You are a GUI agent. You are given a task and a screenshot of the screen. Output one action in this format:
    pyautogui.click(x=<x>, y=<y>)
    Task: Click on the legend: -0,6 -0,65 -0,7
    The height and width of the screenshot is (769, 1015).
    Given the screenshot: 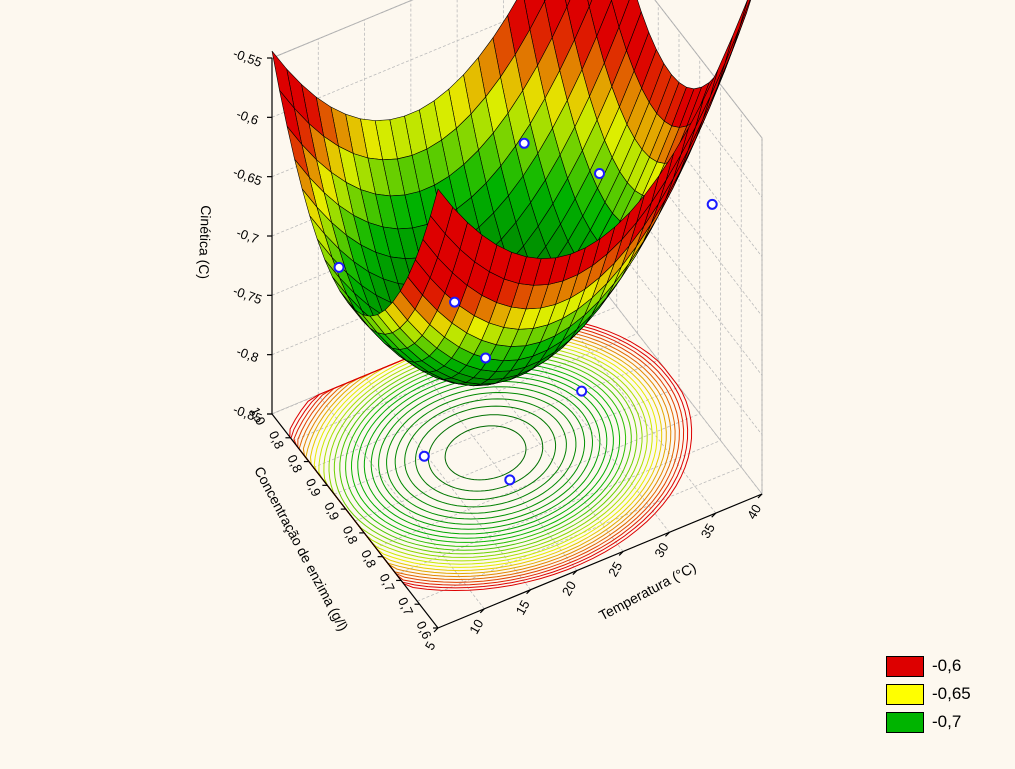 What is the action you would take?
    pyautogui.click(x=928, y=694)
    